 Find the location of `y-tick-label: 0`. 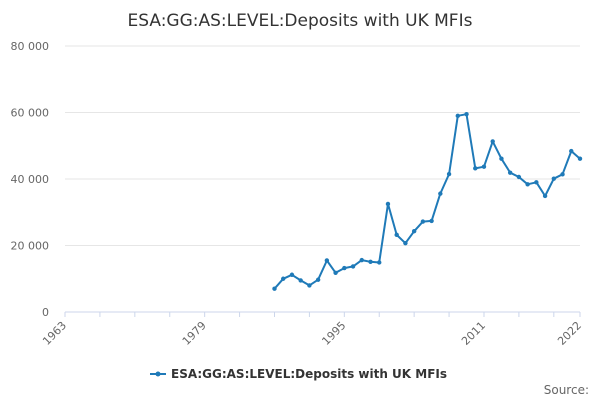

y-tick-label: 0 is located at coordinates (45, 312).